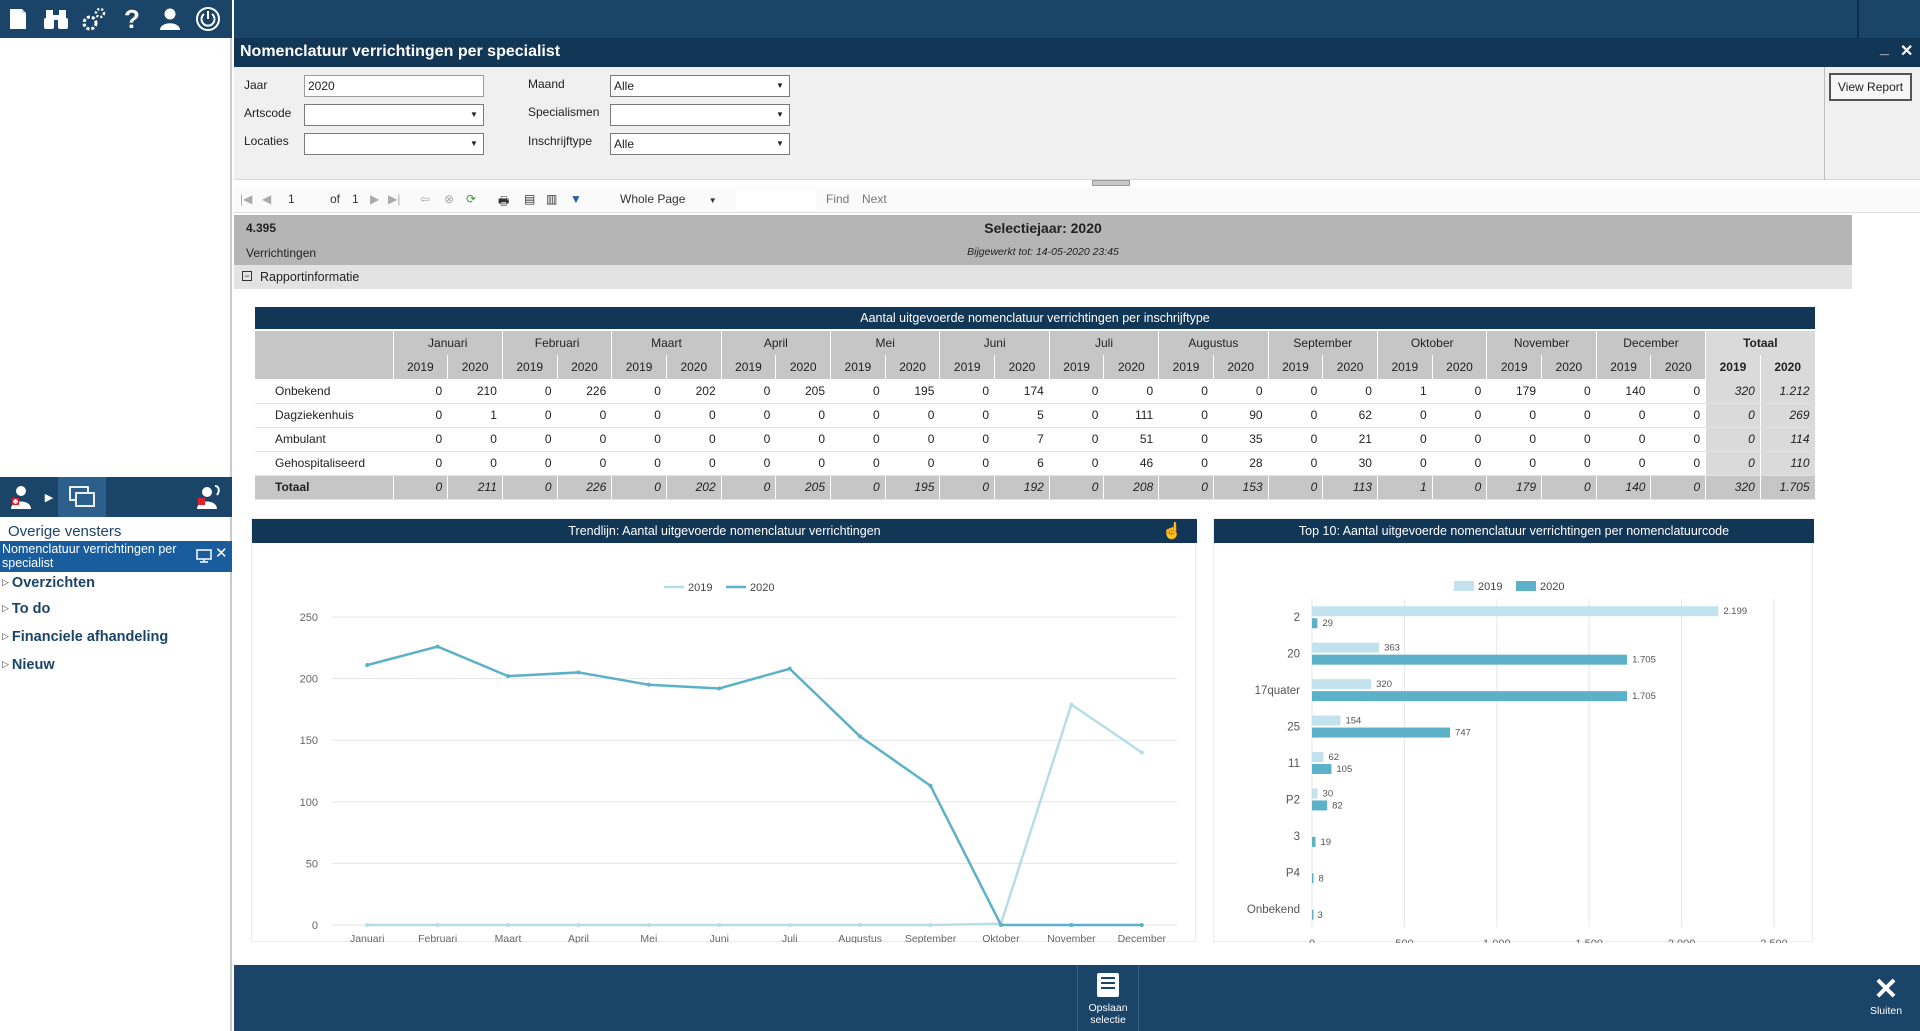 The image size is (1920, 1031). I want to click on locaties-select: ▼, so click(394, 144).